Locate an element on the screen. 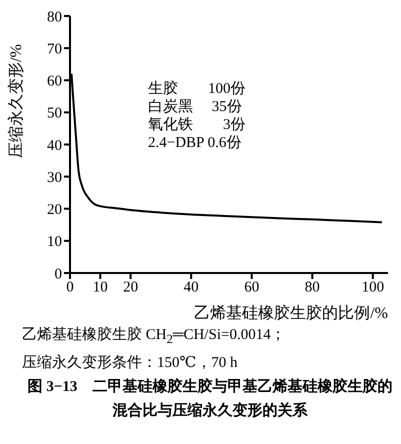 This screenshot has width=401, height=444. x-axis-title: 乙烯基硅橡胶生胶的比例/% is located at coordinates (291, 313).